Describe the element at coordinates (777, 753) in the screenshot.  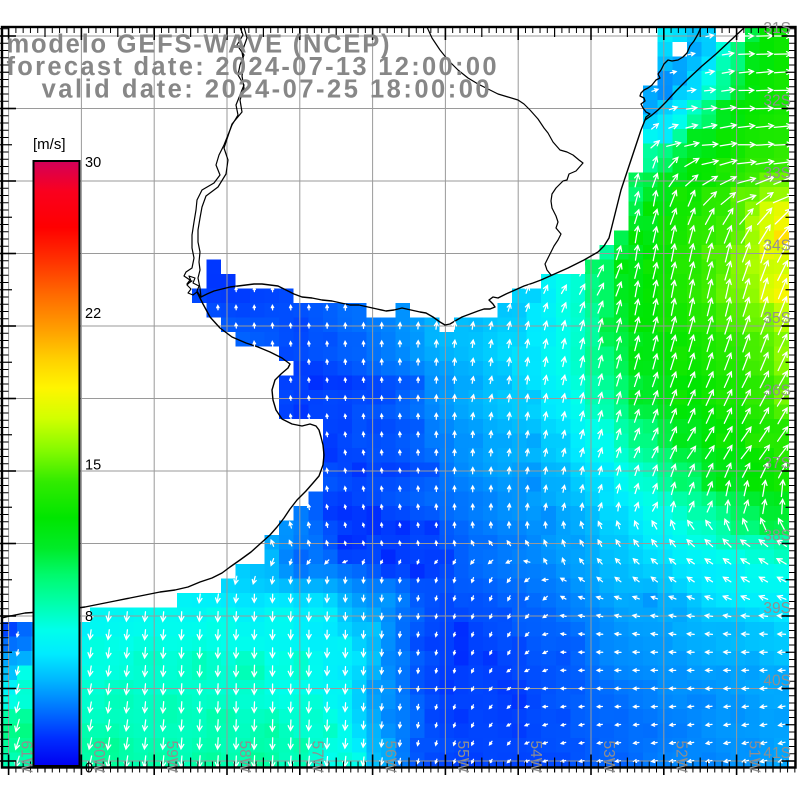
I see `svg-text: 41S` at that location.